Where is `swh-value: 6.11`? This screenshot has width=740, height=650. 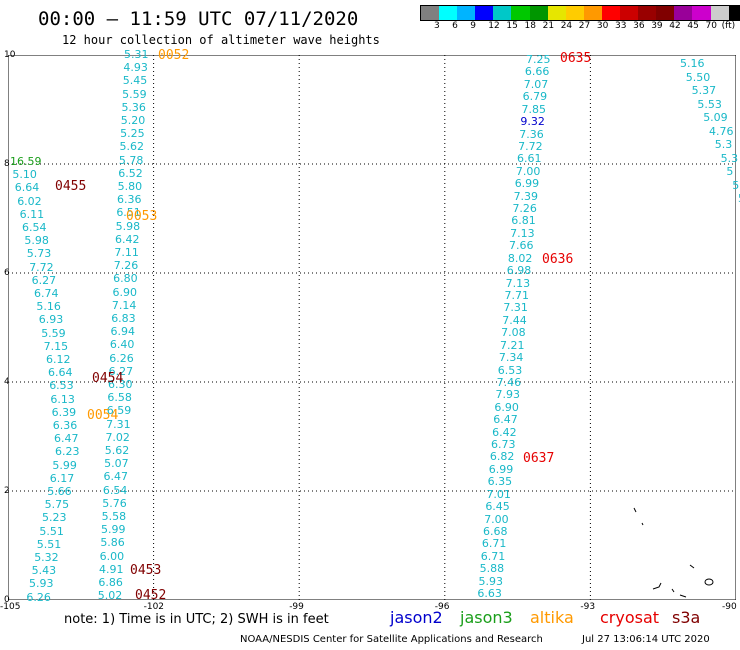
swh-value: 6.11 is located at coordinates (32, 214).